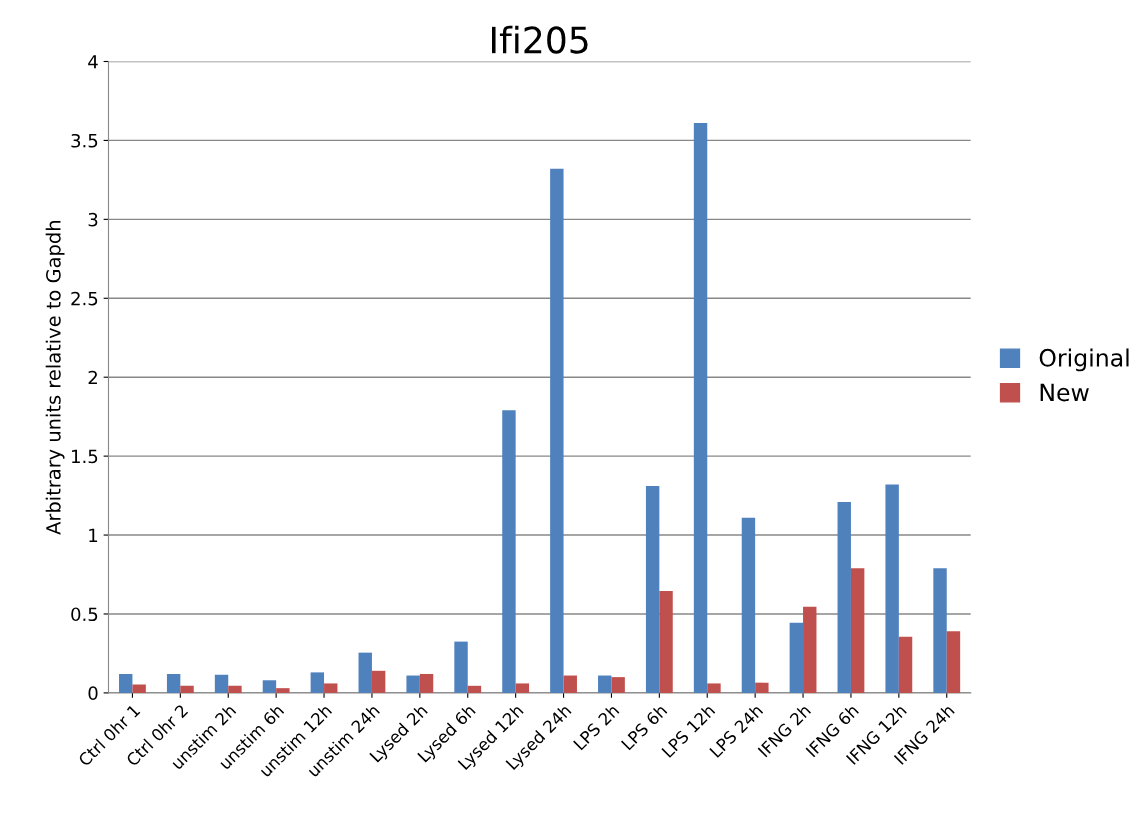 Image resolution: width=1142 pixels, height=820 pixels. Describe the element at coordinates (92, 377) in the screenshot. I see `y-tick-label: 2` at that location.